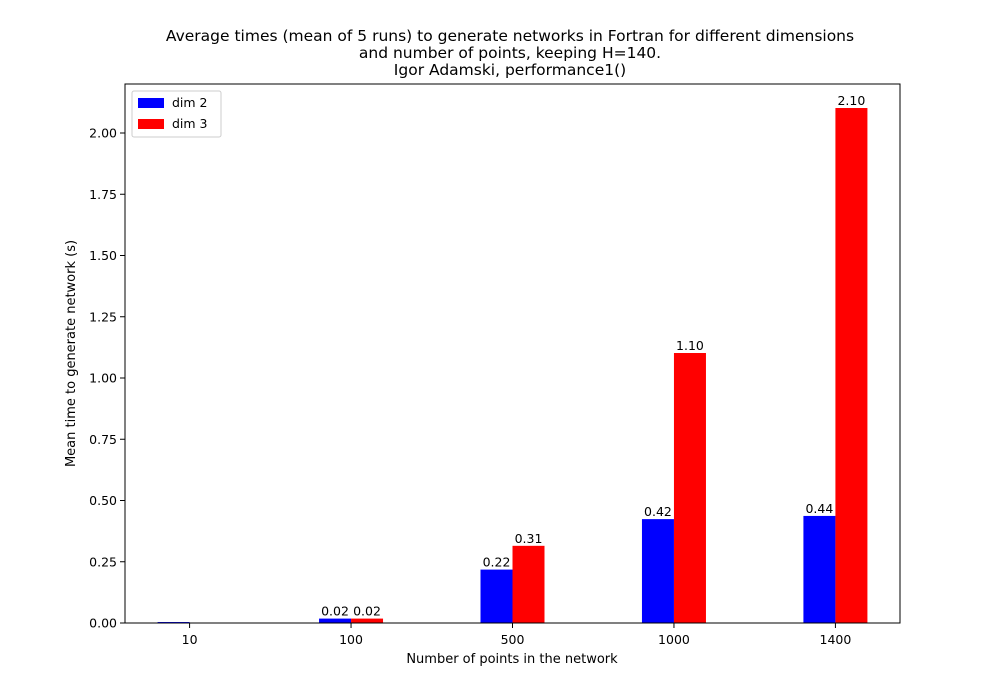  Describe the element at coordinates (512, 659) in the screenshot. I see `x-axis-label: Number of points in the network` at that location.